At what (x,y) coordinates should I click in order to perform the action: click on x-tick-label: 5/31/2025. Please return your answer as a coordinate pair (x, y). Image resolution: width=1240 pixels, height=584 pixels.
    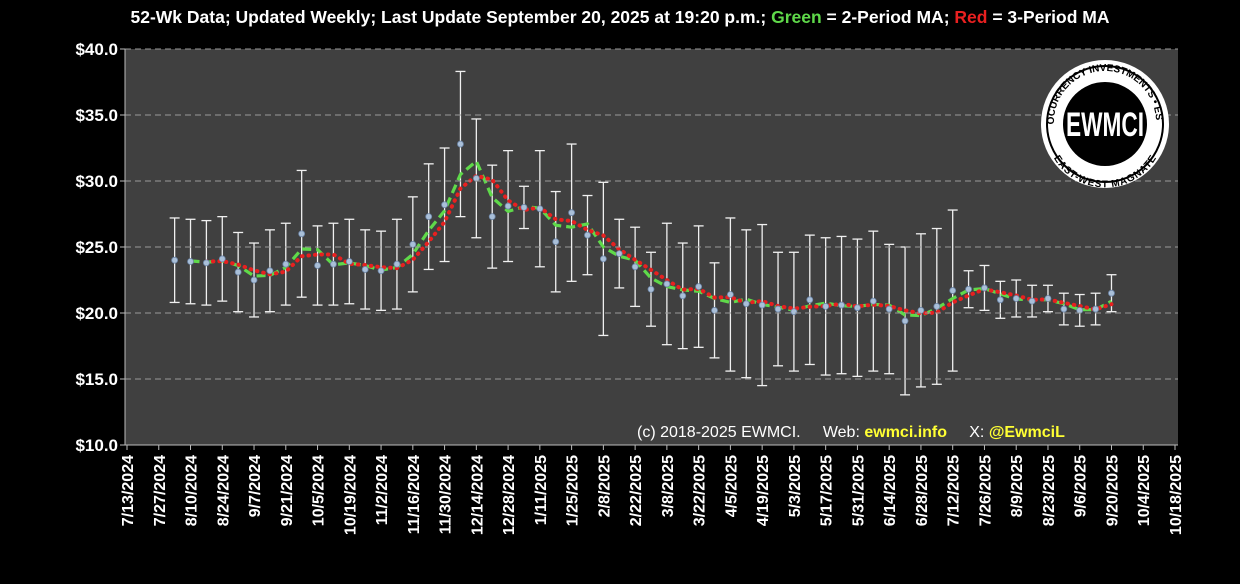
    Looking at the image, I should click on (858, 490).